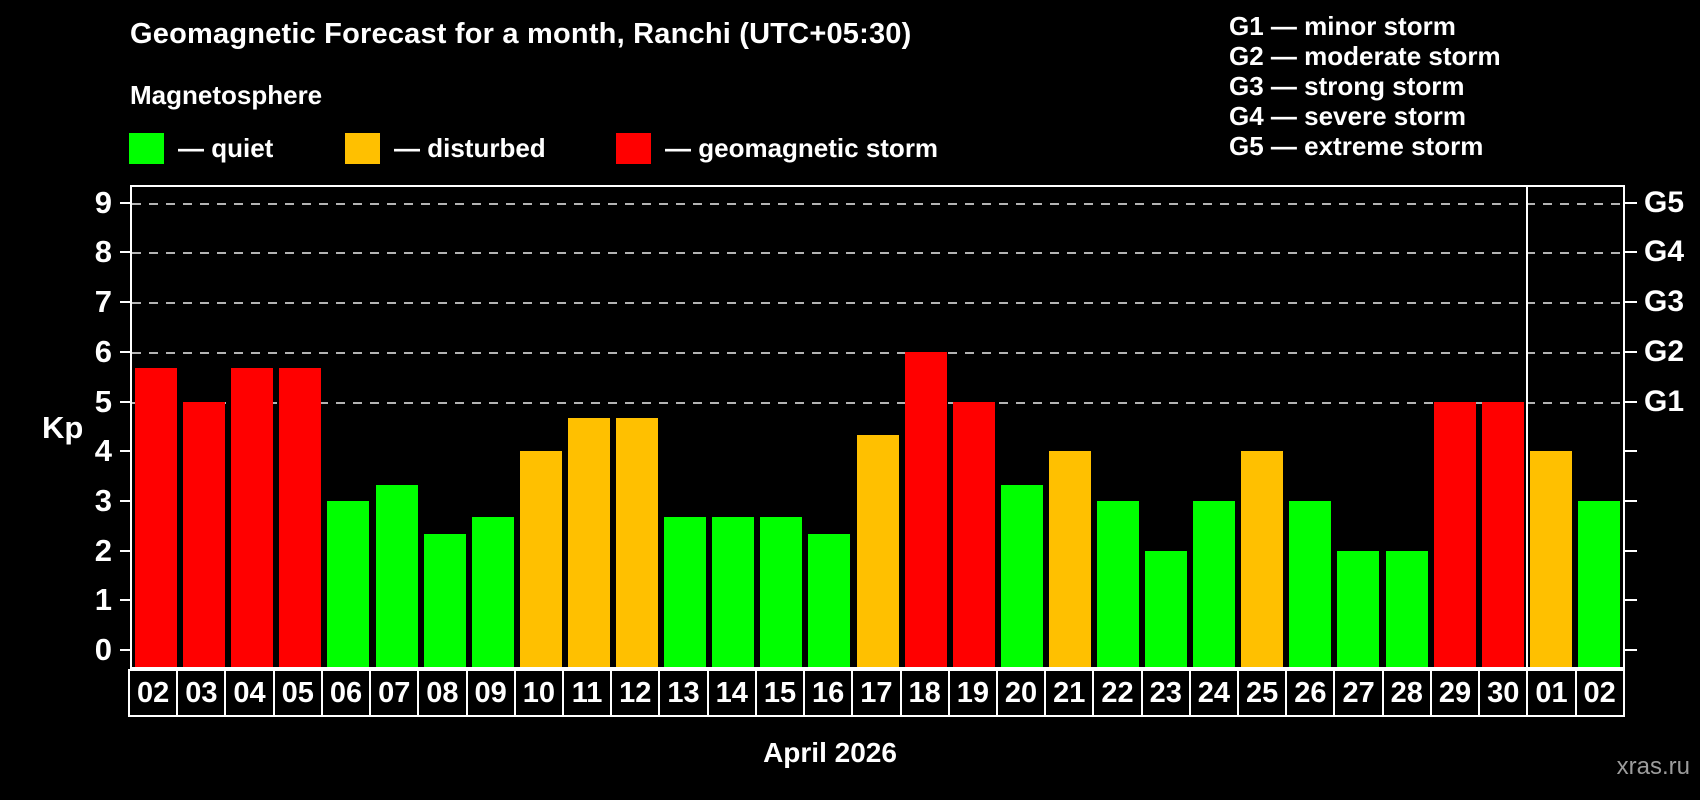  Describe the element at coordinates (633, 148) in the screenshot. I see `storm-color-swatch` at that location.